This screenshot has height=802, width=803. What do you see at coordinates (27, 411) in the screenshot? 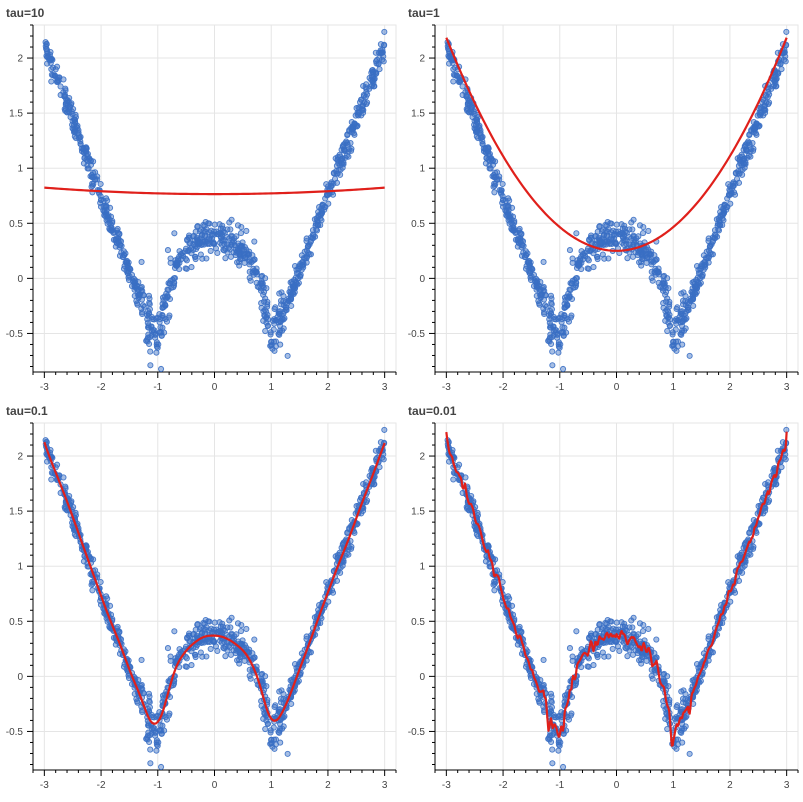
I see `chart-title: tau=0.1` at bounding box center [27, 411].